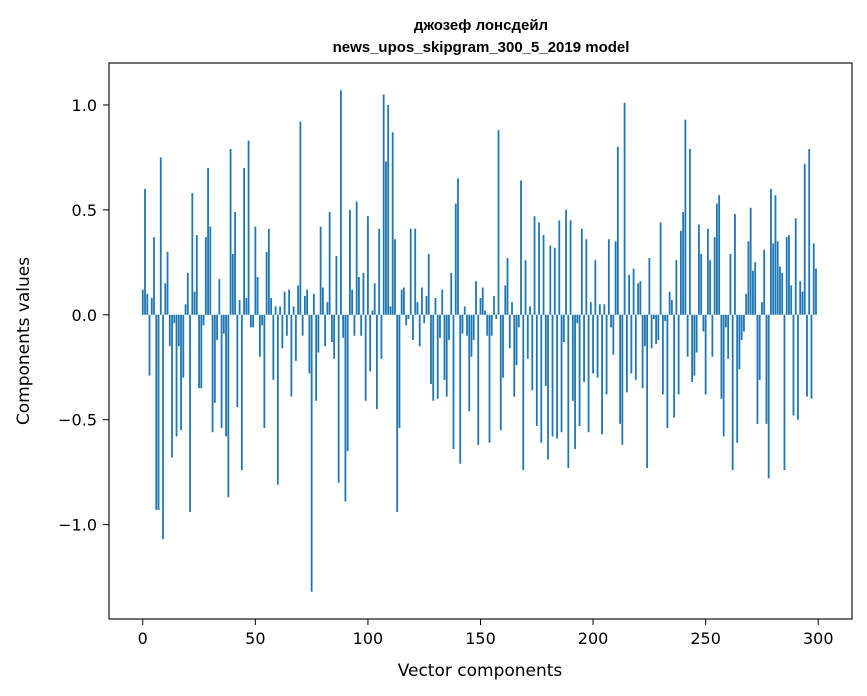  Describe the element at coordinates (143, 638) in the screenshot. I see `x-tick-label: 0` at that location.